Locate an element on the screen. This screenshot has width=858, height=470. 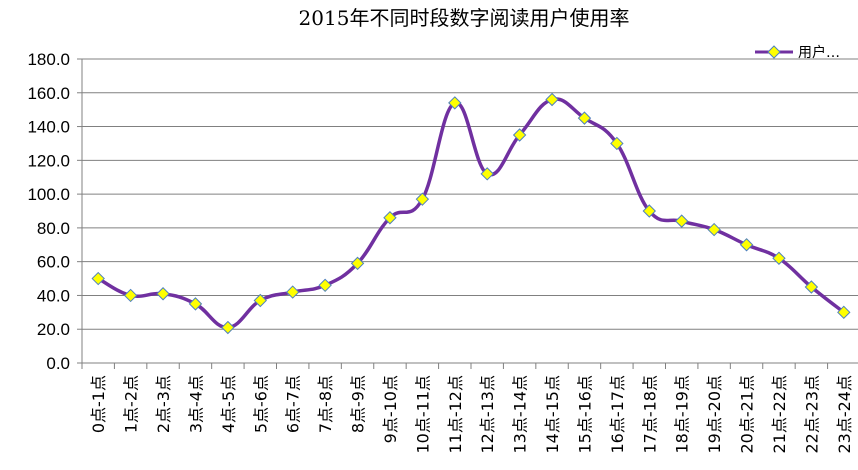
y-tick-label: 120.0 is located at coordinates (48, 160).